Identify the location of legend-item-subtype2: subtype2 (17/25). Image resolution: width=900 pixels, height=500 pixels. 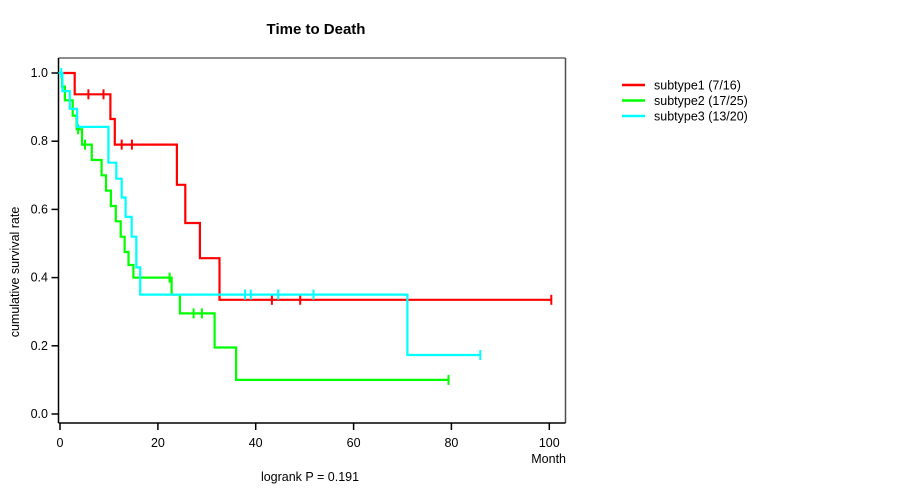
(685, 101).